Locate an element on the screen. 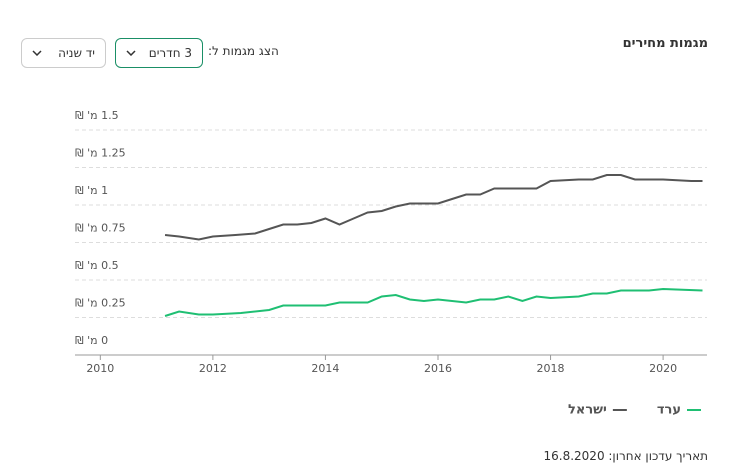  condition-value: יד שניה is located at coordinates (76, 53).